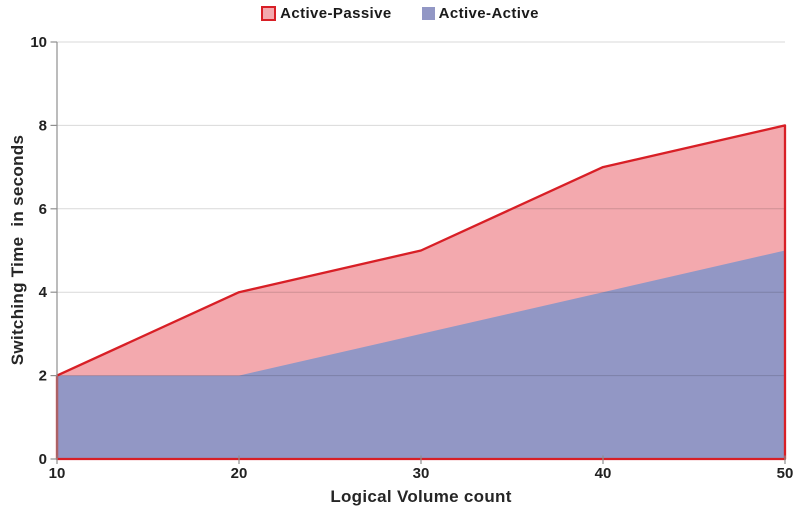  Describe the element at coordinates (43, 209) in the screenshot. I see `y-tick-label-6: 6` at that location.